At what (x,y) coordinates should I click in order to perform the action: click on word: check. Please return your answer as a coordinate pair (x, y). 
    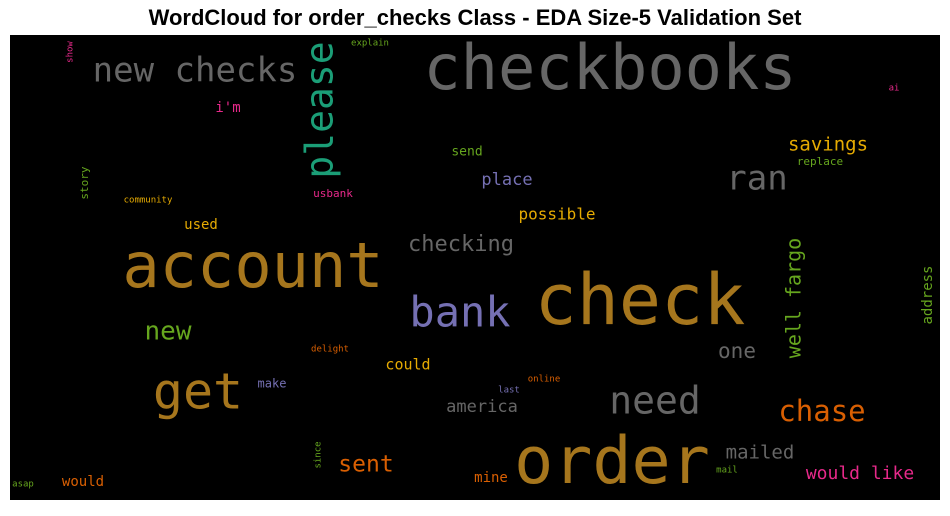
    Looking at the image, I should click on (640, 300).